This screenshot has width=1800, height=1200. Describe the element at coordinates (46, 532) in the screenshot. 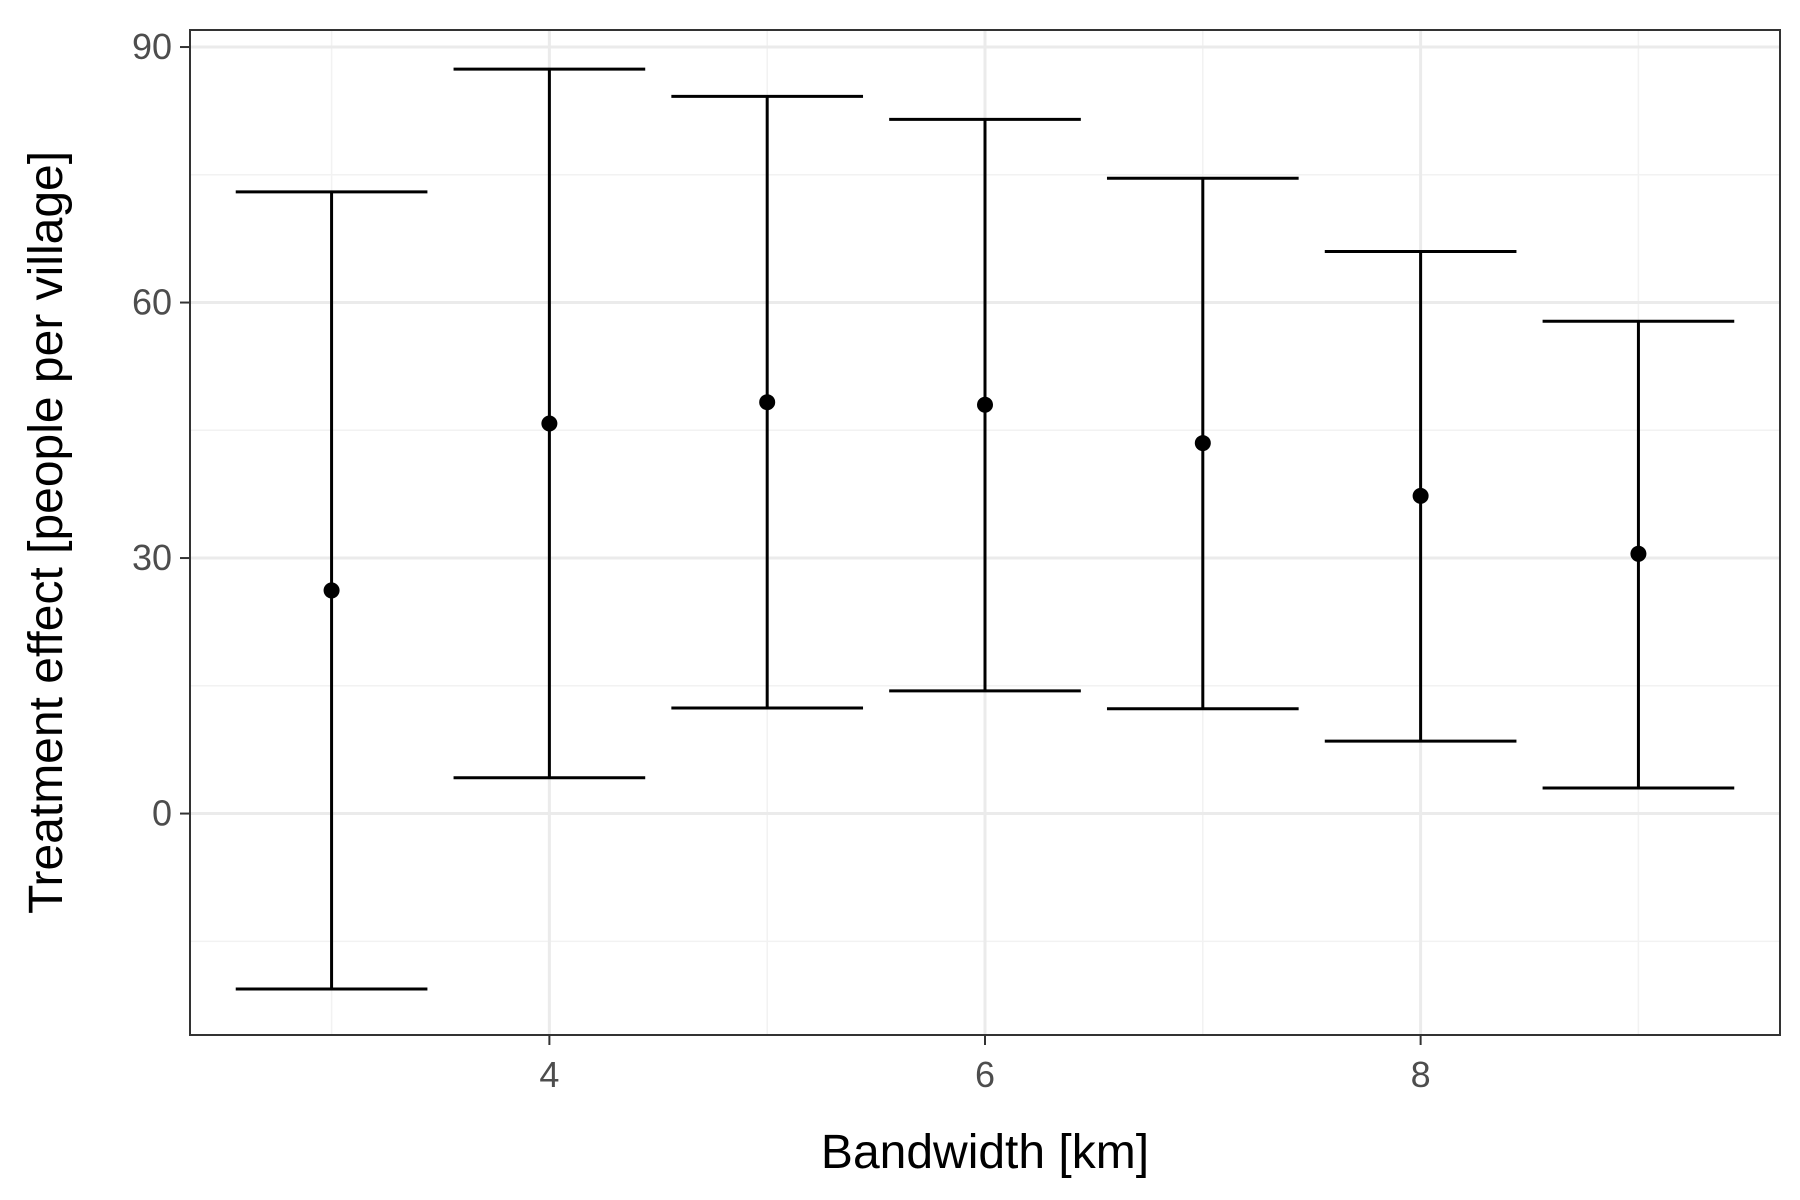

I see `y-axis-title: Treatment effect [people per village]` at that location.